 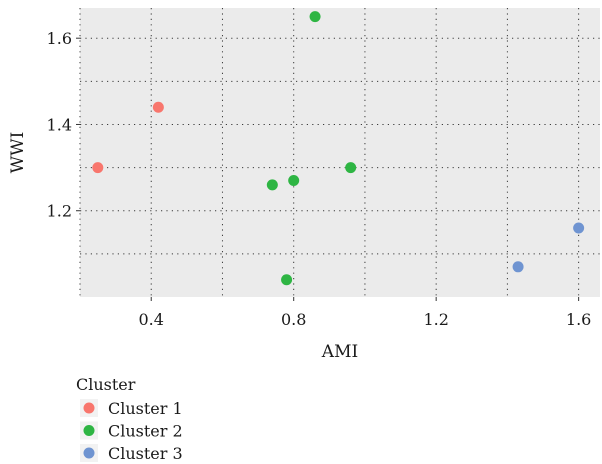 I want to click on y-axis-title: WWI, so click(x=18, y=153).